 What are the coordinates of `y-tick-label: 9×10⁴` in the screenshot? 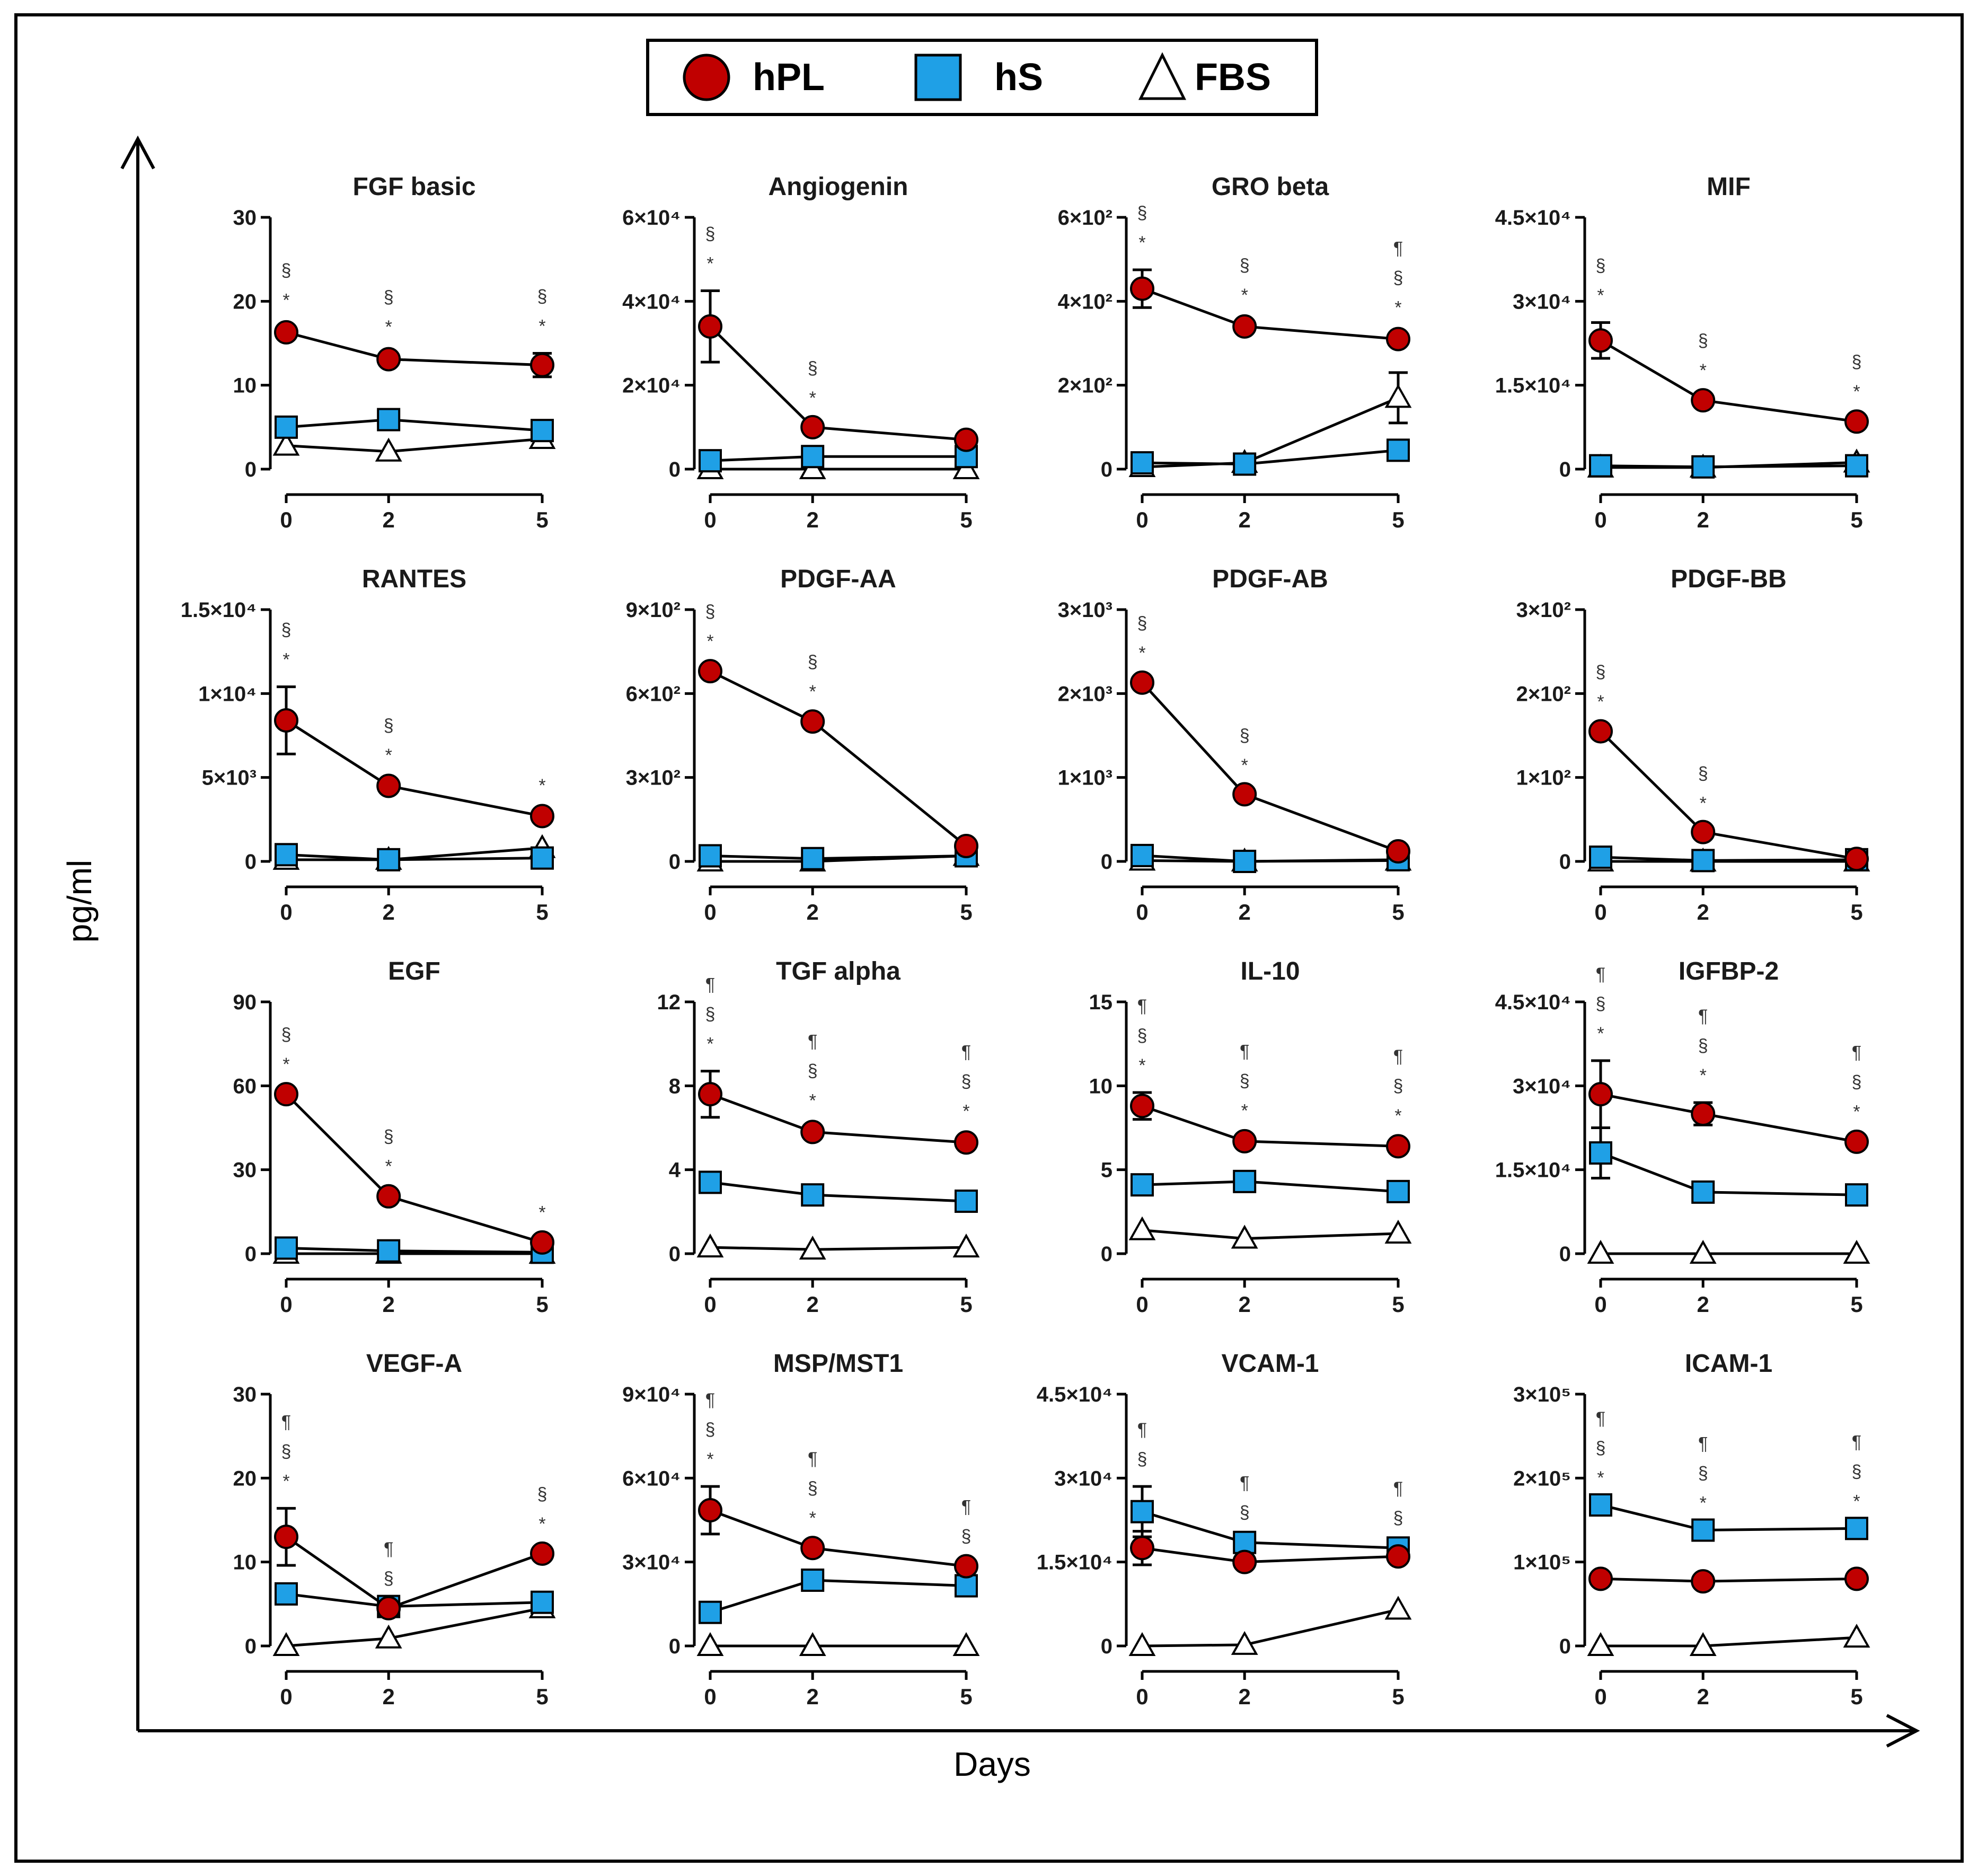 It's located at (651, 1394).